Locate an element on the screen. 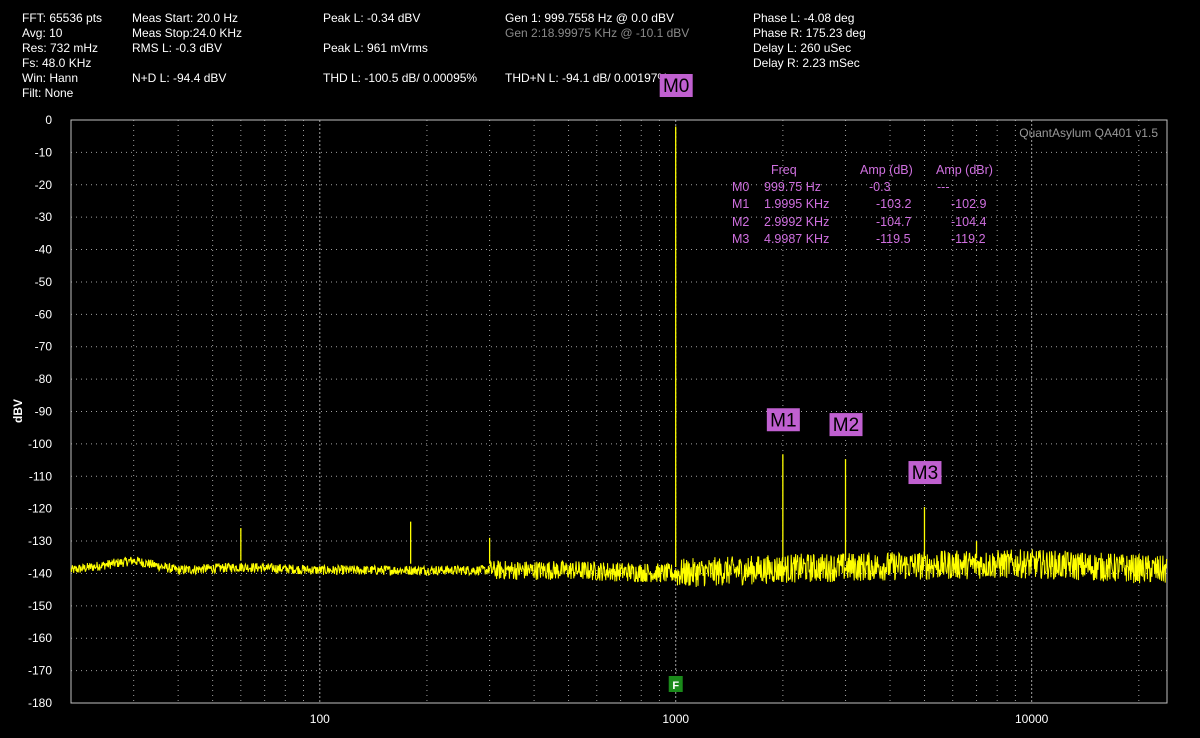  marker-m0: M0 is located at coordinates (676, 85).